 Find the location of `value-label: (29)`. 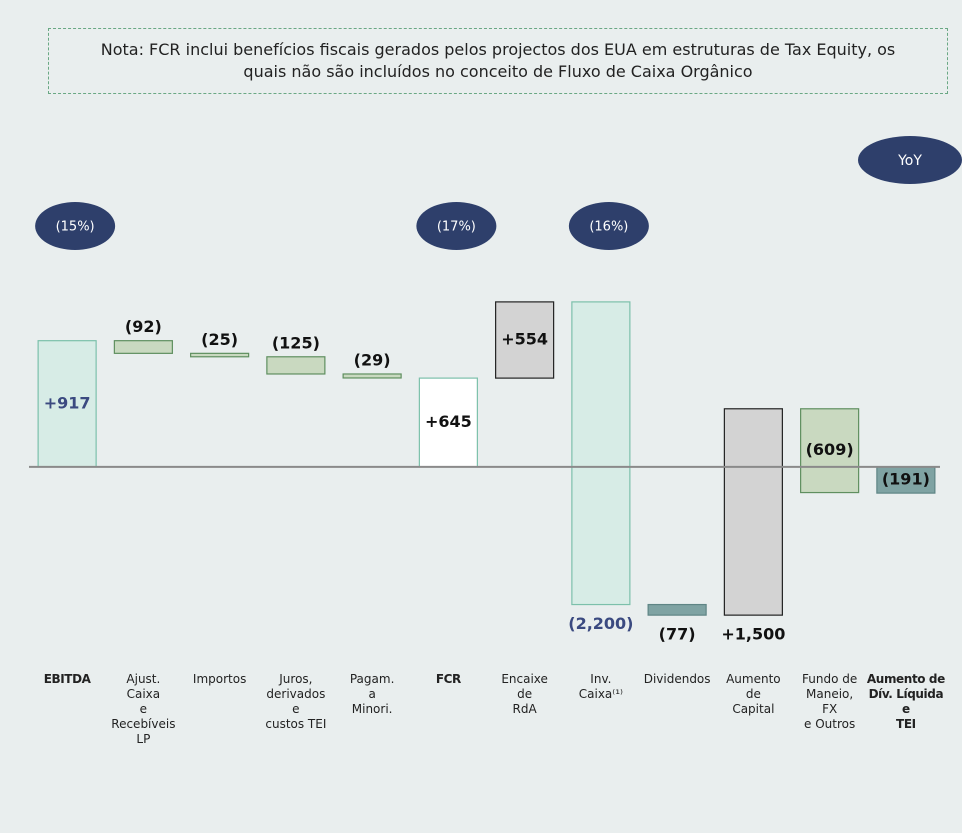

value-label: (29) is located at coordinates (372, 359).